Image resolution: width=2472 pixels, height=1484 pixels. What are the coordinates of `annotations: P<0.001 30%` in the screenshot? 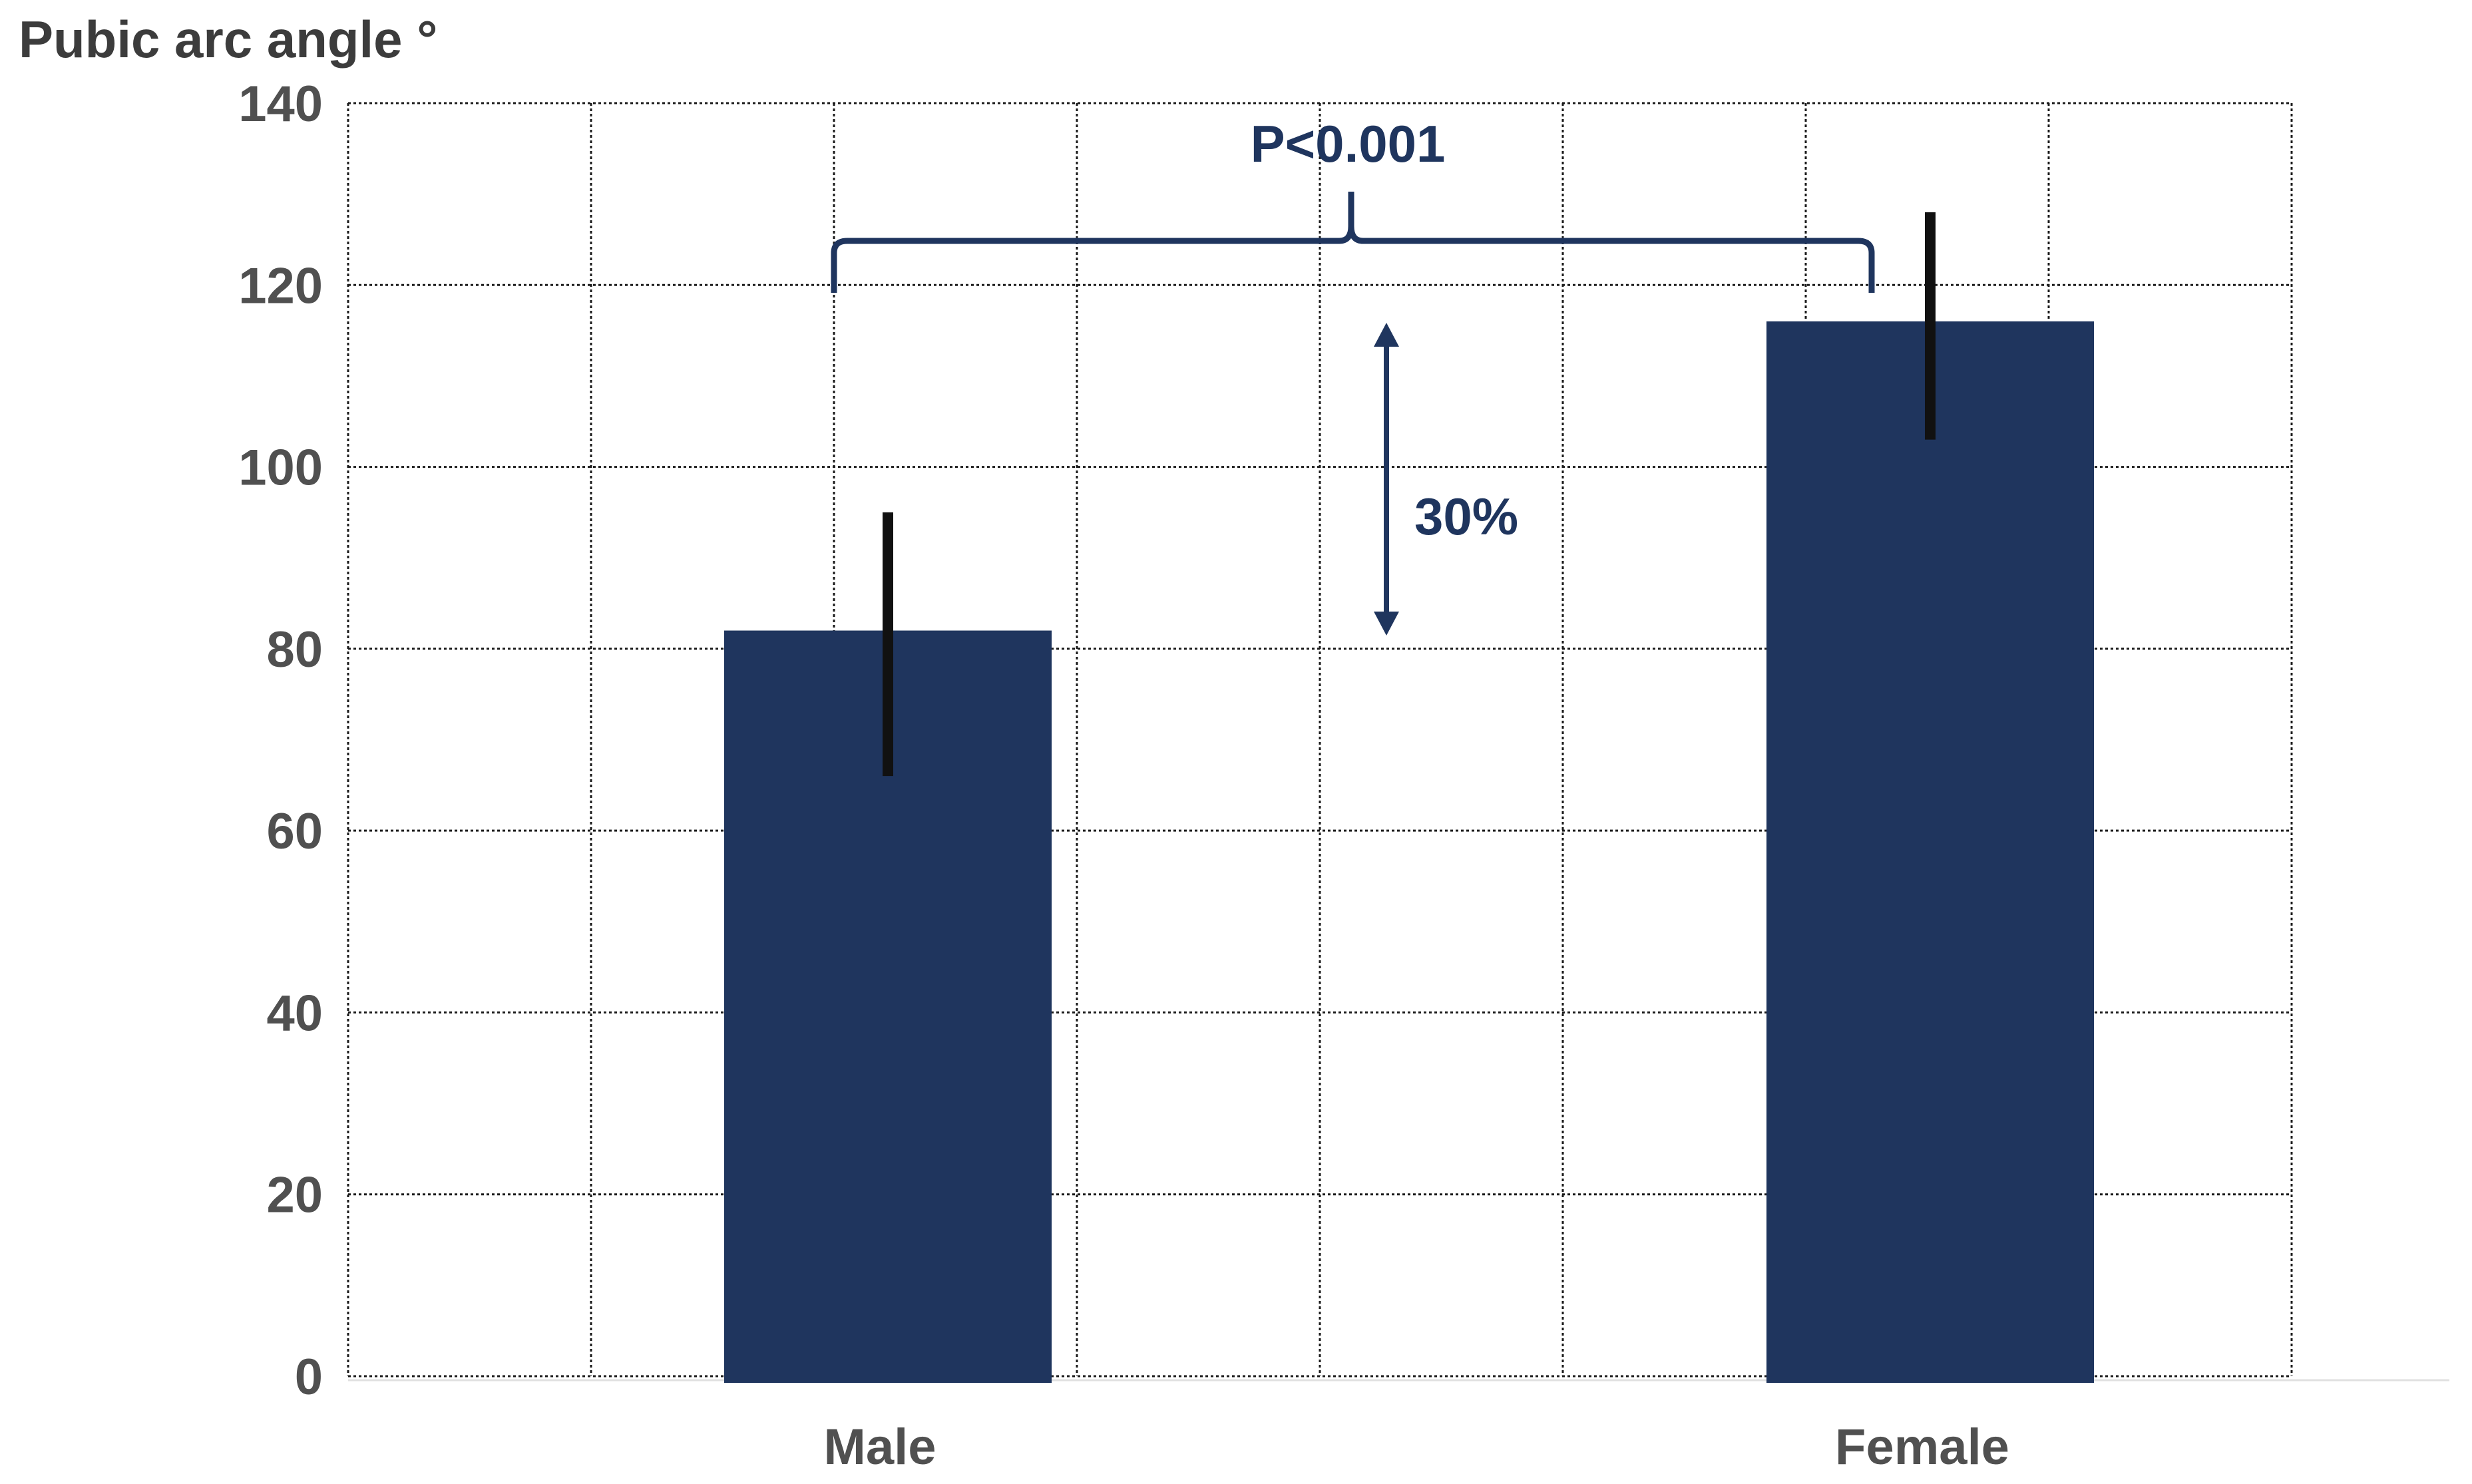 It's located at (1353, 375).